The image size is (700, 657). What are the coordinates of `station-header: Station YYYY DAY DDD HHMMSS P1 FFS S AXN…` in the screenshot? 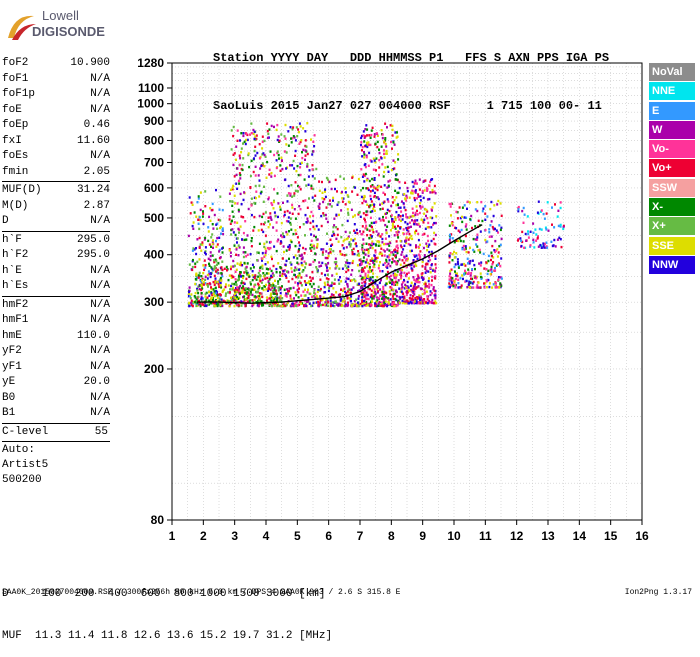 It's located at (411, 74).